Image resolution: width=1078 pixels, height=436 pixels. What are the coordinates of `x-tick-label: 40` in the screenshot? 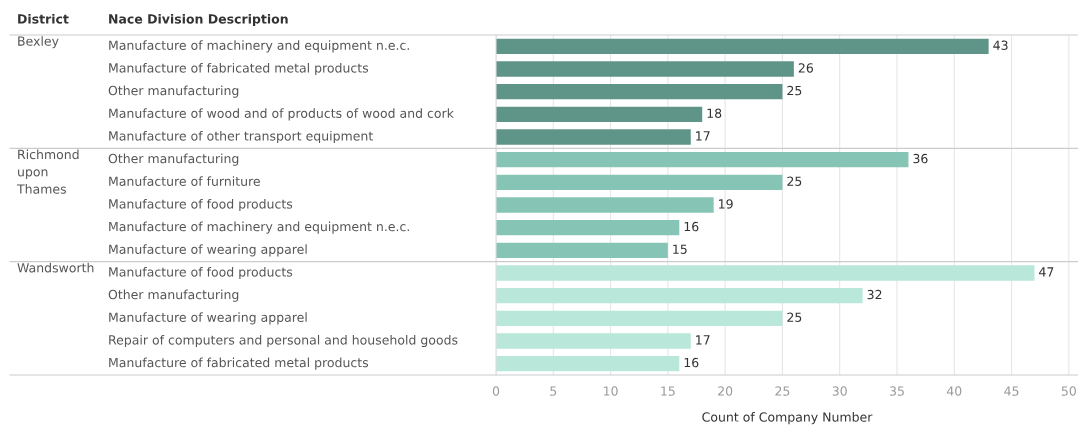 It's located at (954, 391).